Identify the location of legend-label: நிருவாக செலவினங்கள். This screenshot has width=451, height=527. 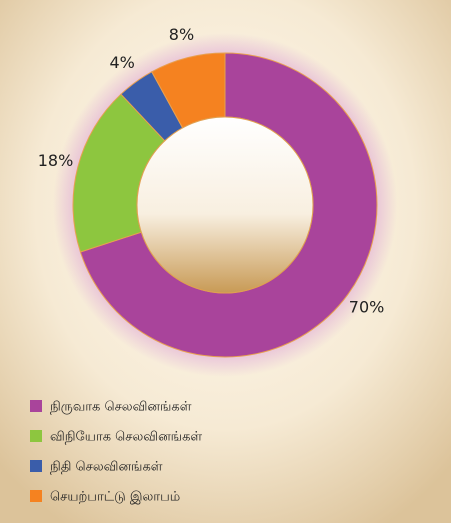
(121, 407).